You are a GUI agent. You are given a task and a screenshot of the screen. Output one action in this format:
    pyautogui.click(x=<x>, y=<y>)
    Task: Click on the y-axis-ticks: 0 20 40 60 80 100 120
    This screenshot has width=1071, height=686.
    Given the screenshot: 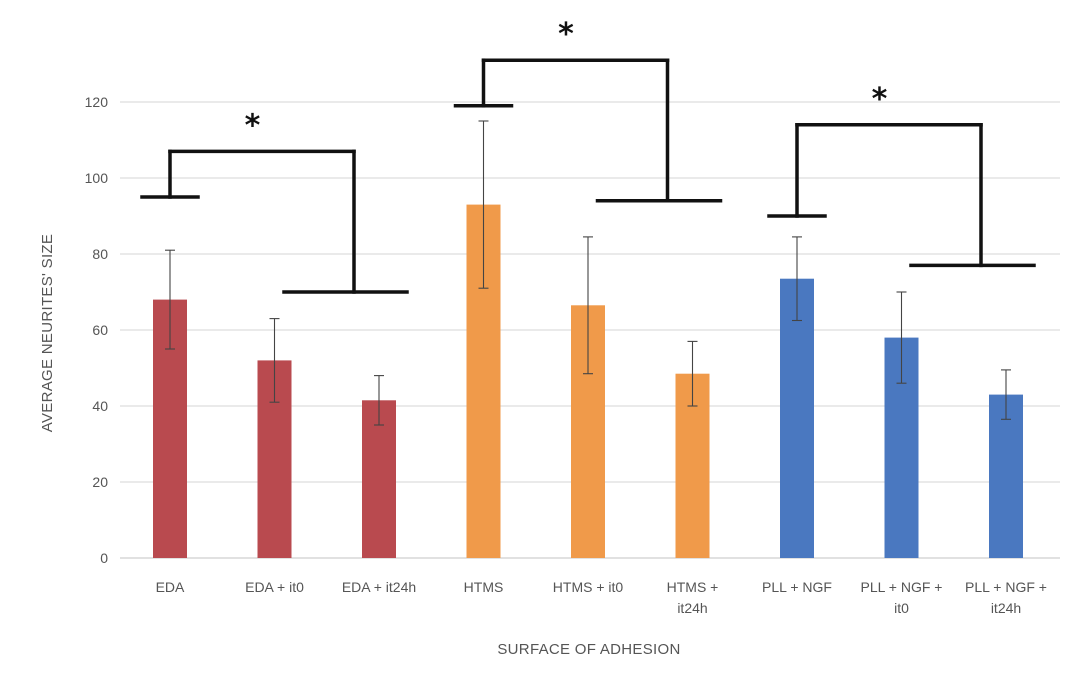 What is the action you would take?
    pyautogui.click(x=97, y=330)
    